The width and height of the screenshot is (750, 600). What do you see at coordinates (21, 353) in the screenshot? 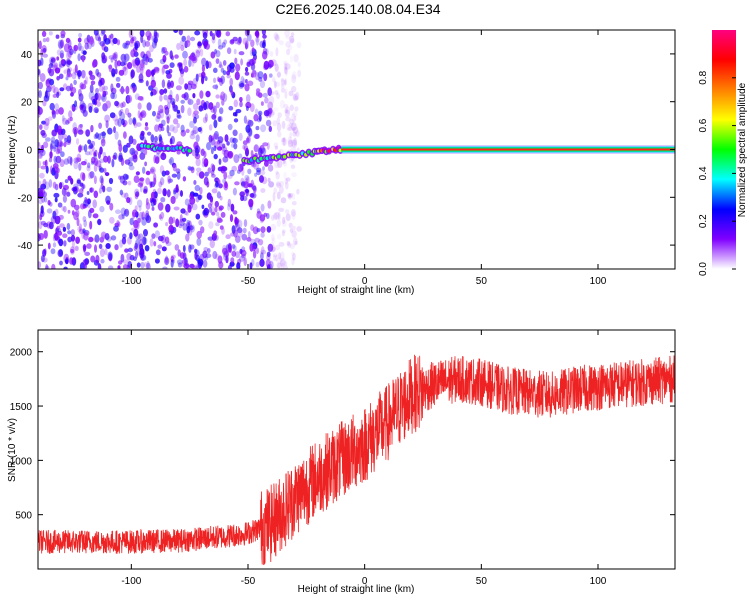
I see `snr-y-tick-label: 2000` at bounding box center [21, 353].